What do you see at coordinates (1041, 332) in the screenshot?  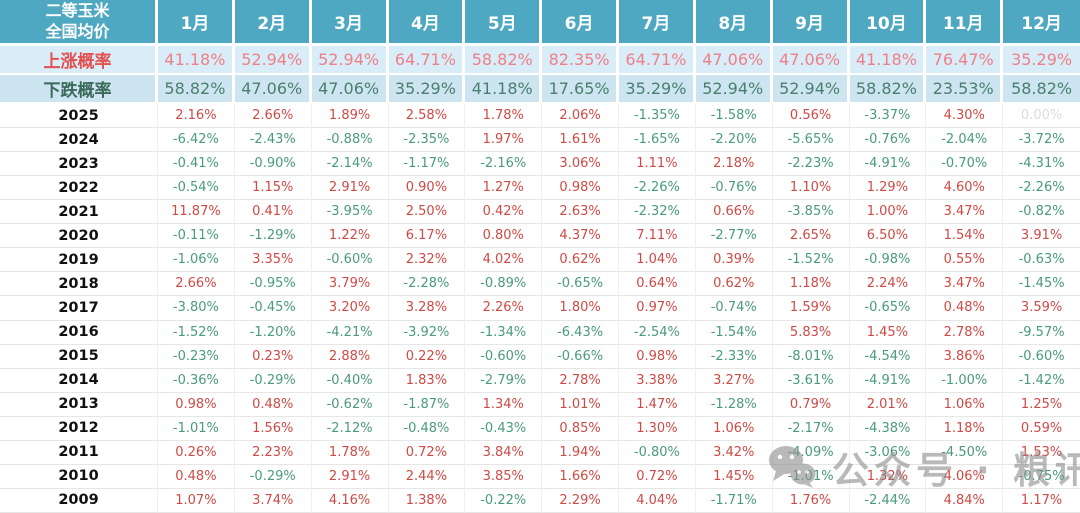 I see `value-cell: -9.57%` at bounding box center [1041, 332].